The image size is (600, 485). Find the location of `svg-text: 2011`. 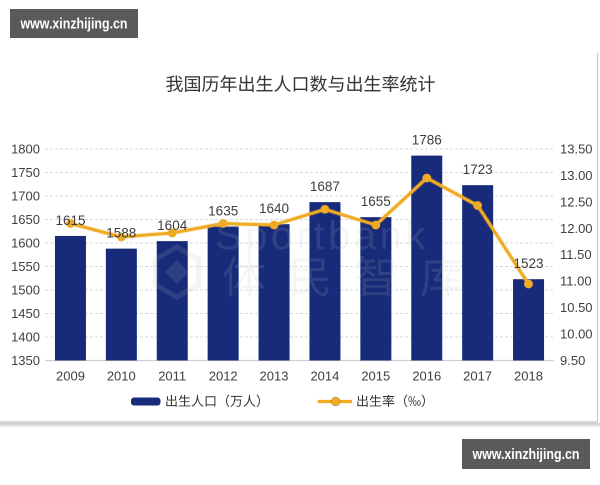

svg-text: 2011 is located at coordinates (172, 376).